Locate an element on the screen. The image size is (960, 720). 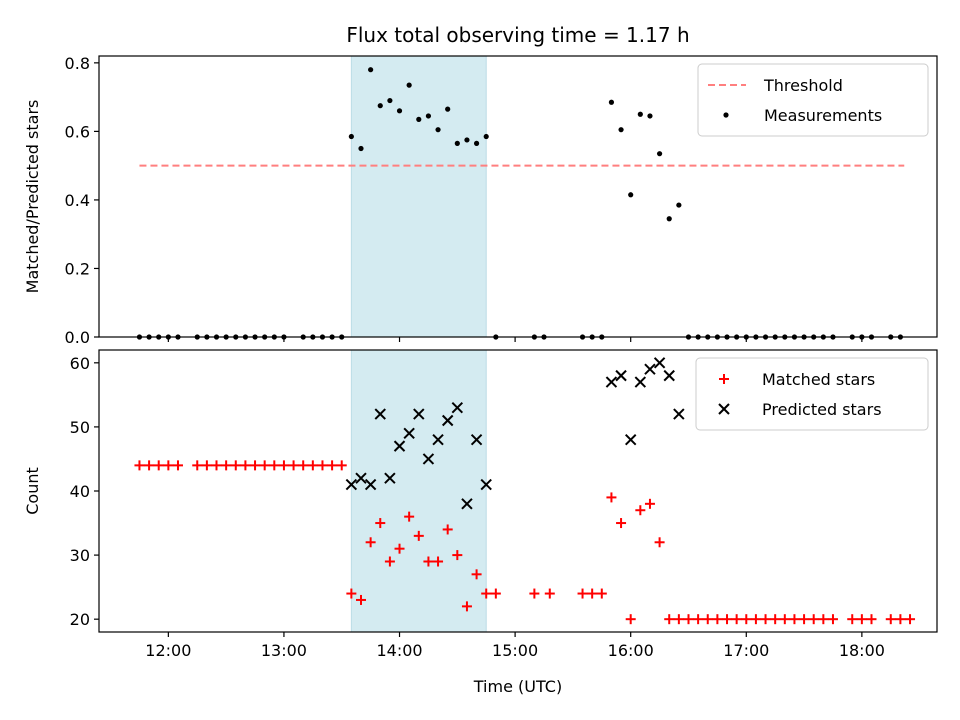
legend-entry: Matched stars is located at coordinates (797, 379).